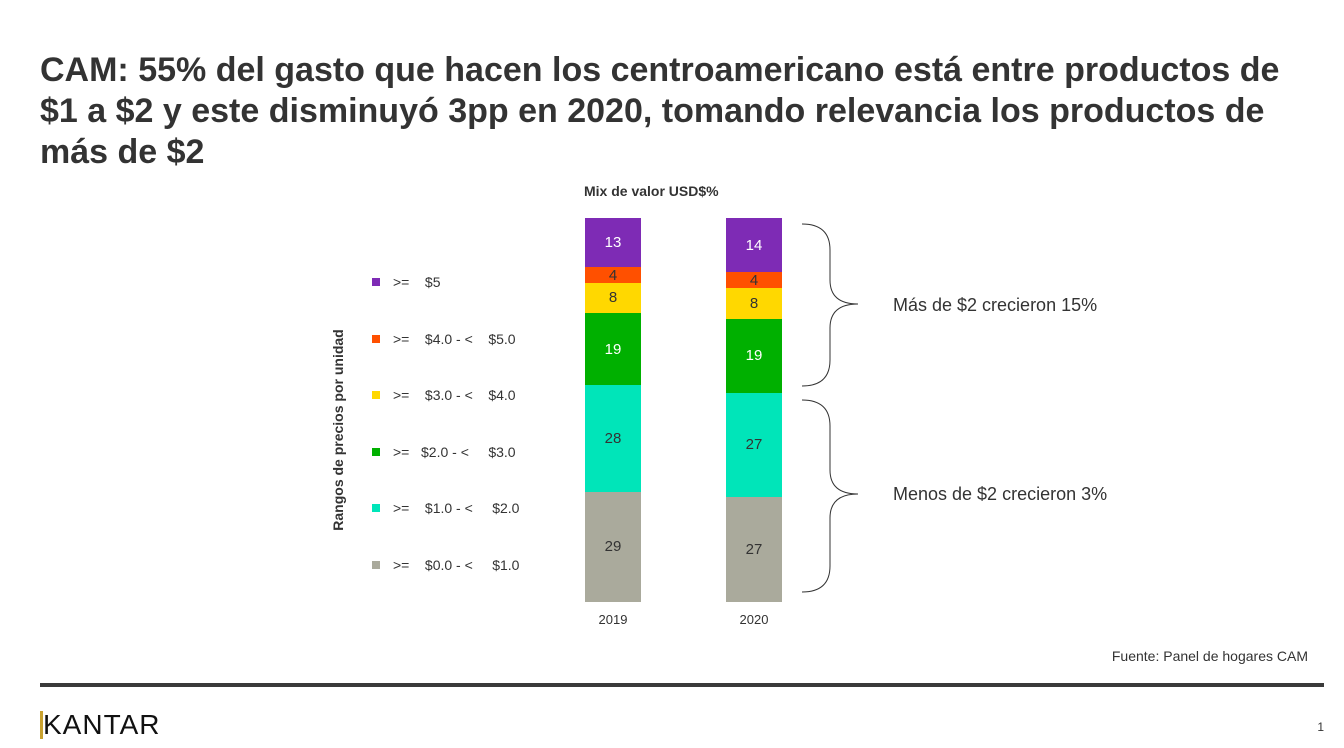  What do you see at coordinates (454, 338) in the screenshot?
I see `legend-label: >= $4.0 - < $5.0` at bounding box center [454, 338].